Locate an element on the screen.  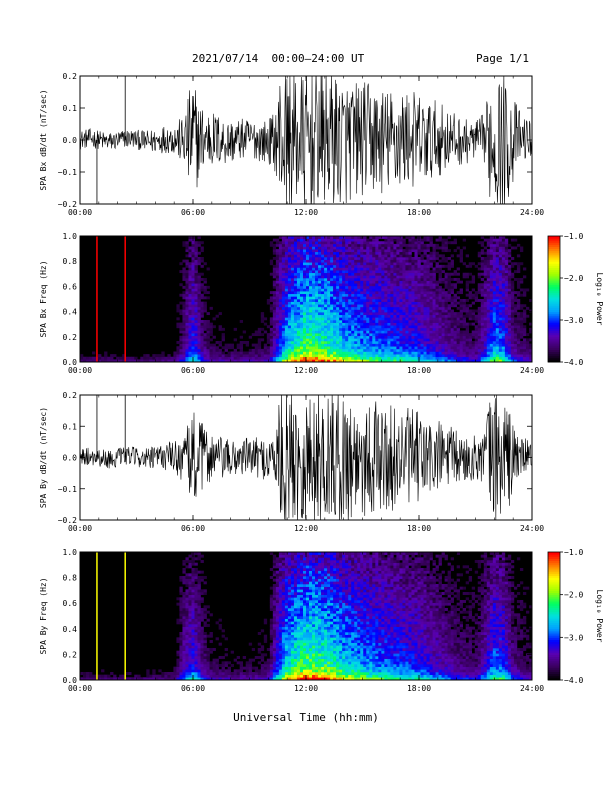
x-tick-label: 18:00 is located at coordinates (419, 370).